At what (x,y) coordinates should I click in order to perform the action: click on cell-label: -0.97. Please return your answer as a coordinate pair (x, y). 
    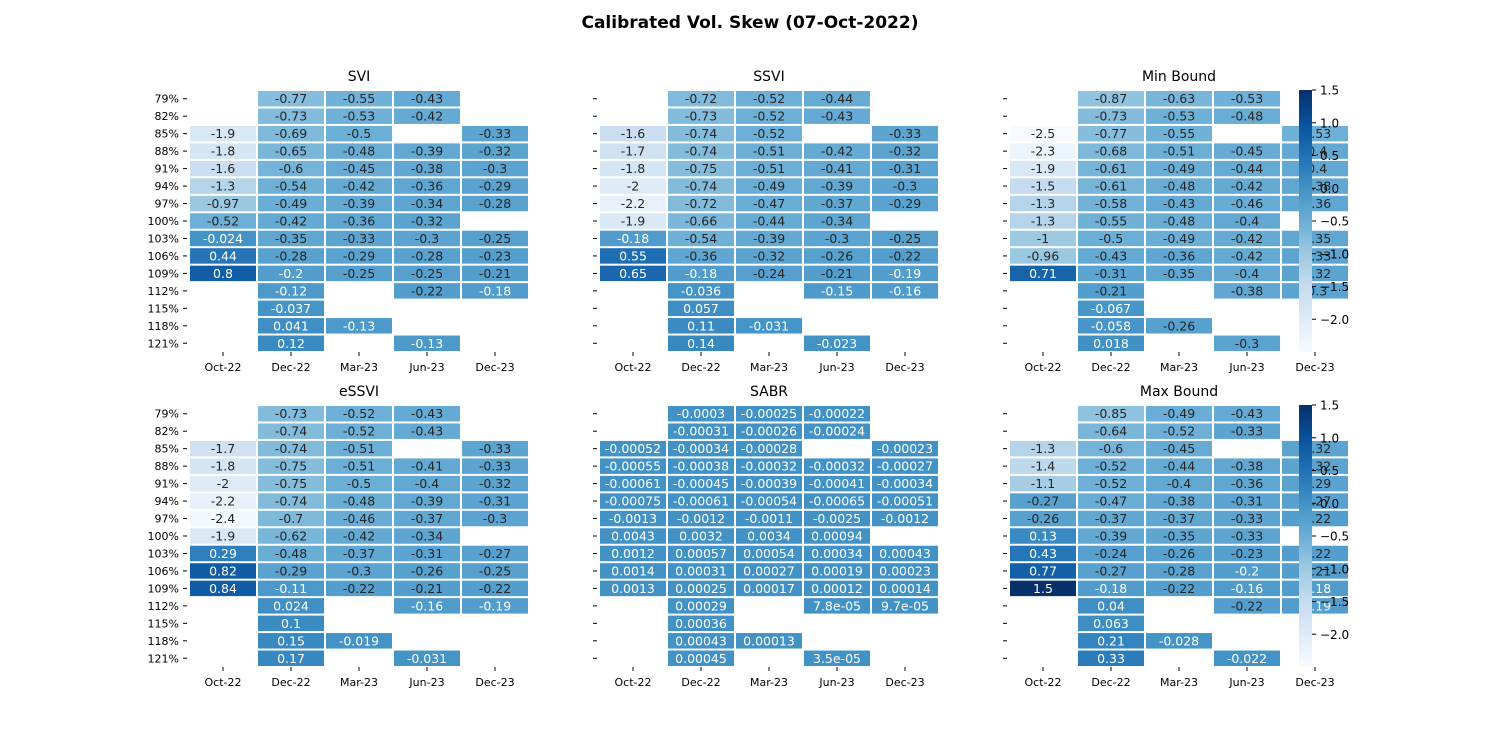
    Looking at the image, I should click on (223, 203).